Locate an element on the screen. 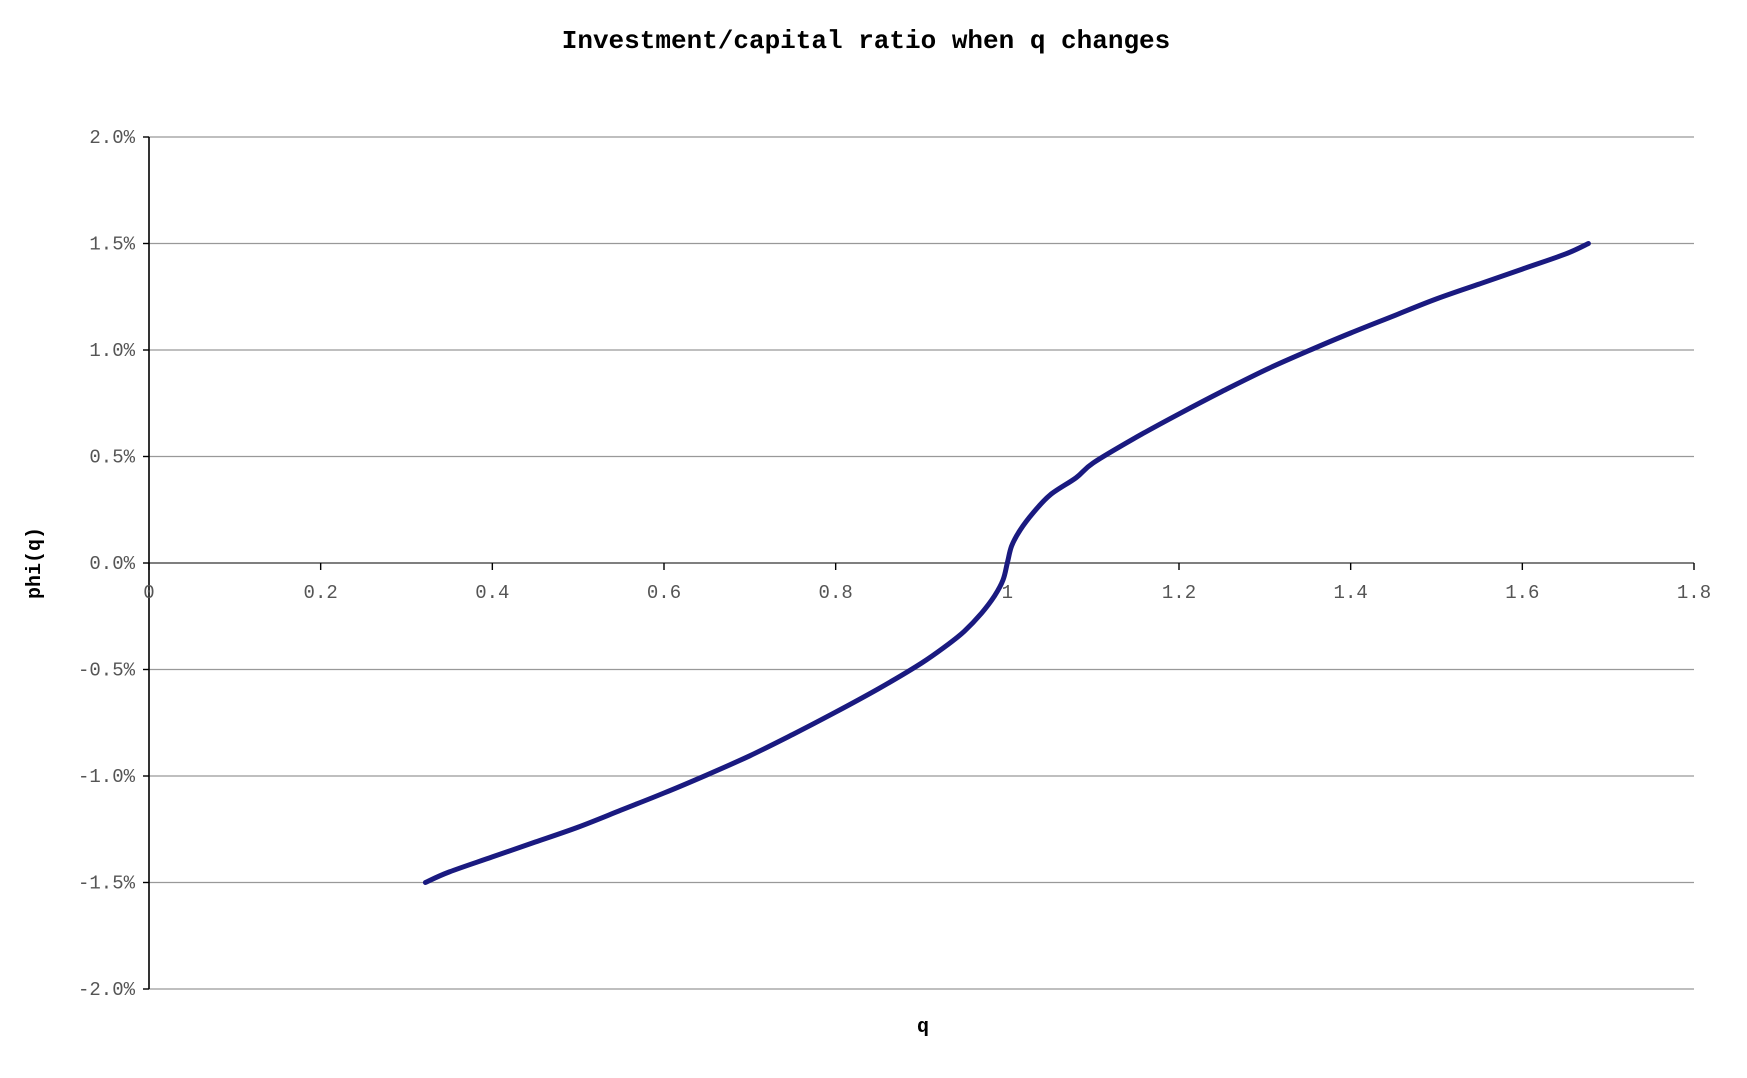  y-tick-label: 2.0% is located at coordinates (112, 138).